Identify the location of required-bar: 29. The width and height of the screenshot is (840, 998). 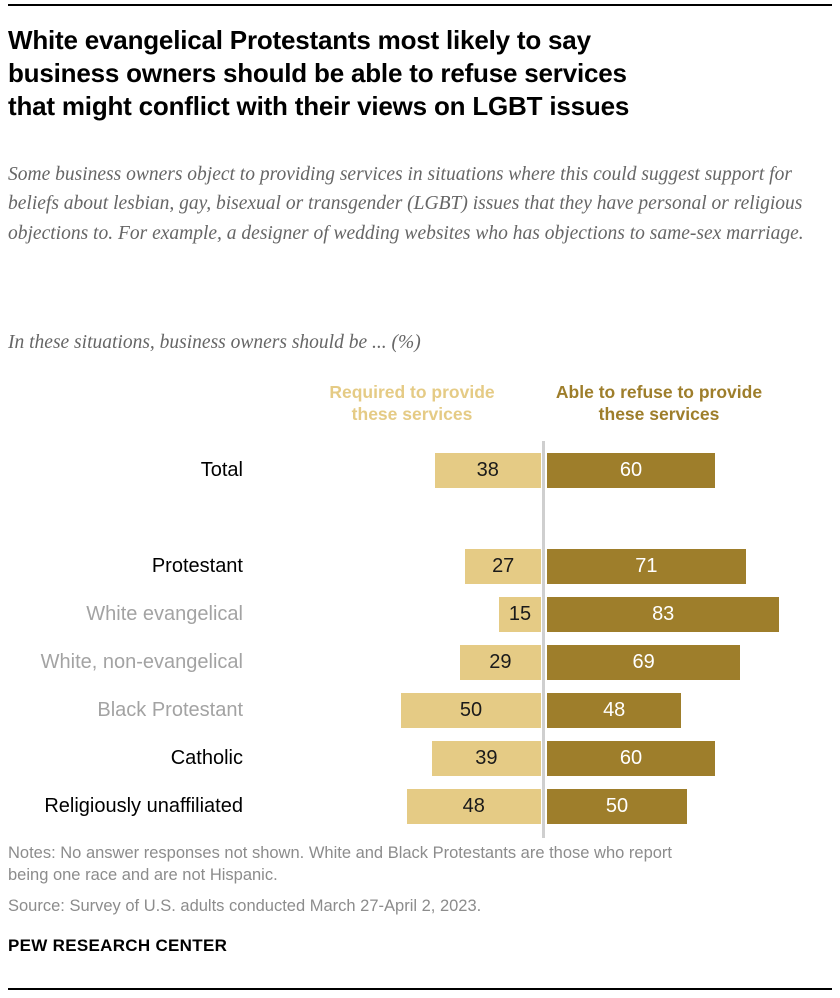
(500, 662).